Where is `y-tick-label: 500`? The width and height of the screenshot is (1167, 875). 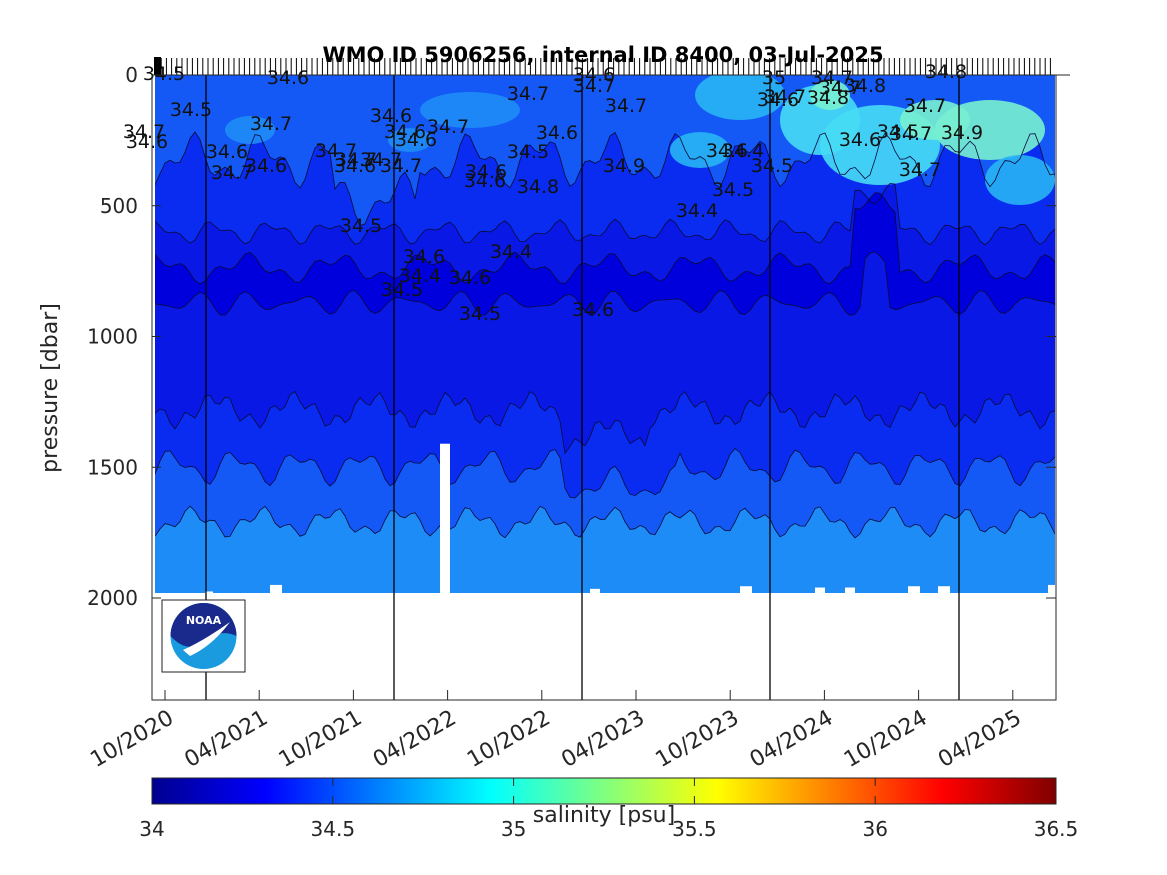 y-tick-label: 500 is located at coordinates (119, 206).